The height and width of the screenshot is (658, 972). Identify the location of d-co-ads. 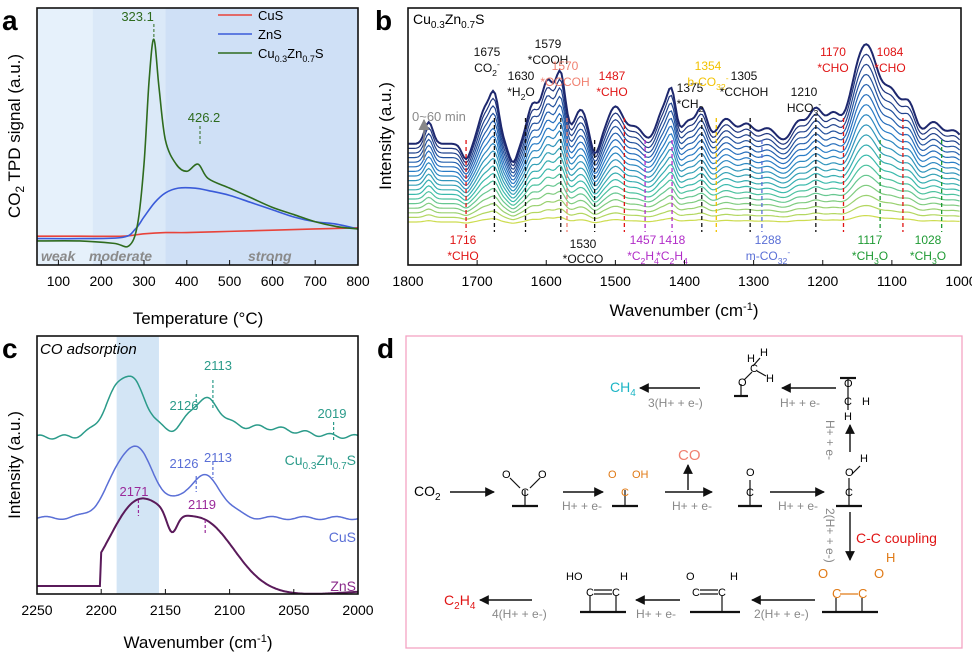
(750, 494).